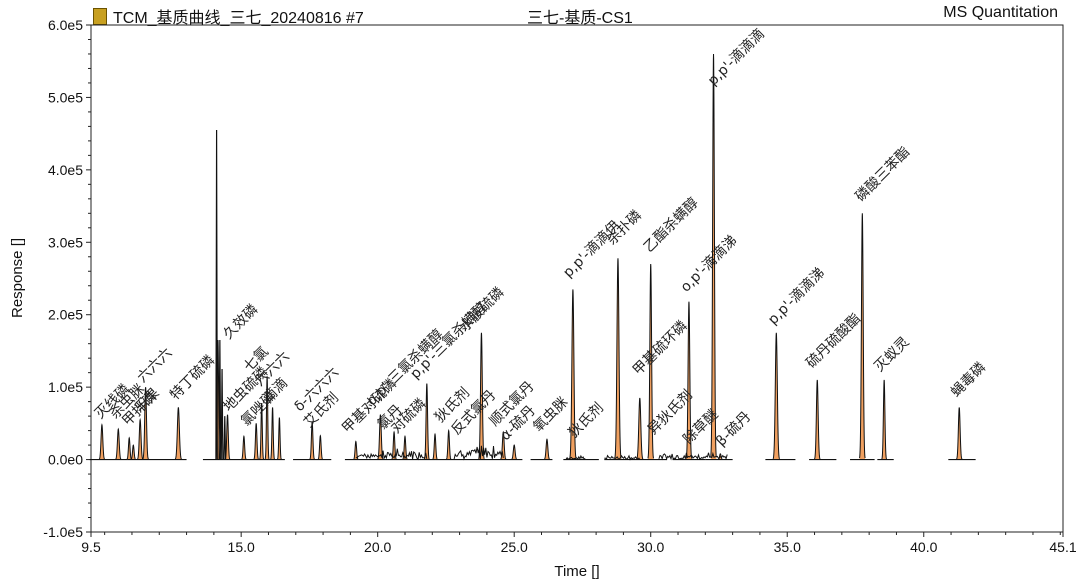 This screenshot has width=1080, height=582. I want to click on y-tick-label: 6.0e5, so click(65, 25).